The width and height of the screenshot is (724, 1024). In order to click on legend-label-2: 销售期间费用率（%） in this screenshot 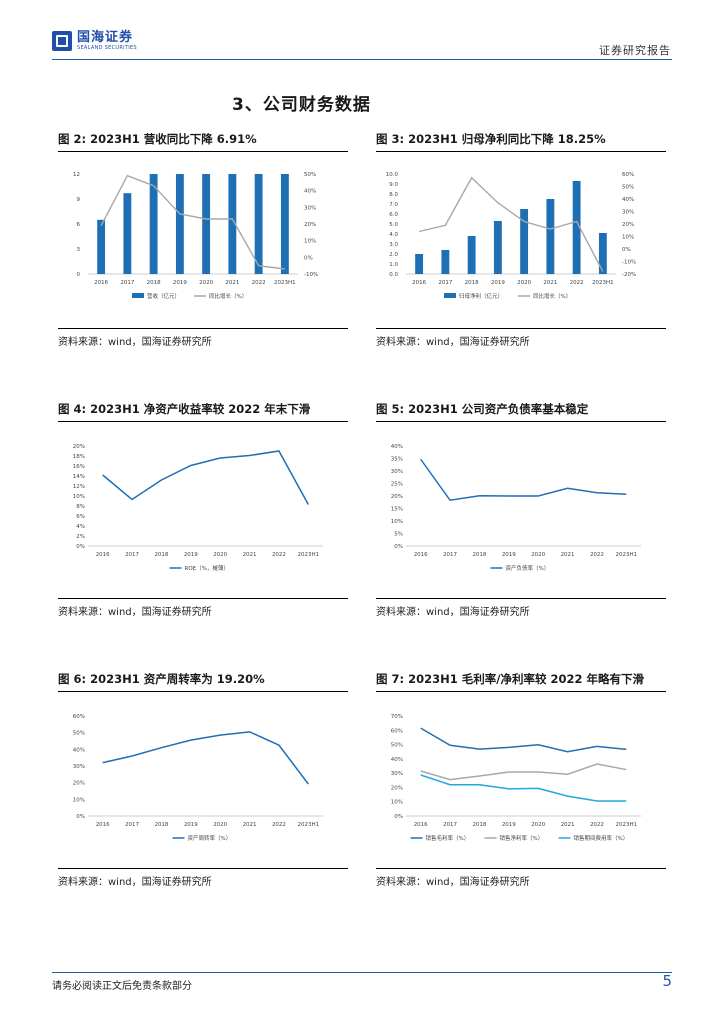, I will do `click(601, 838)`.